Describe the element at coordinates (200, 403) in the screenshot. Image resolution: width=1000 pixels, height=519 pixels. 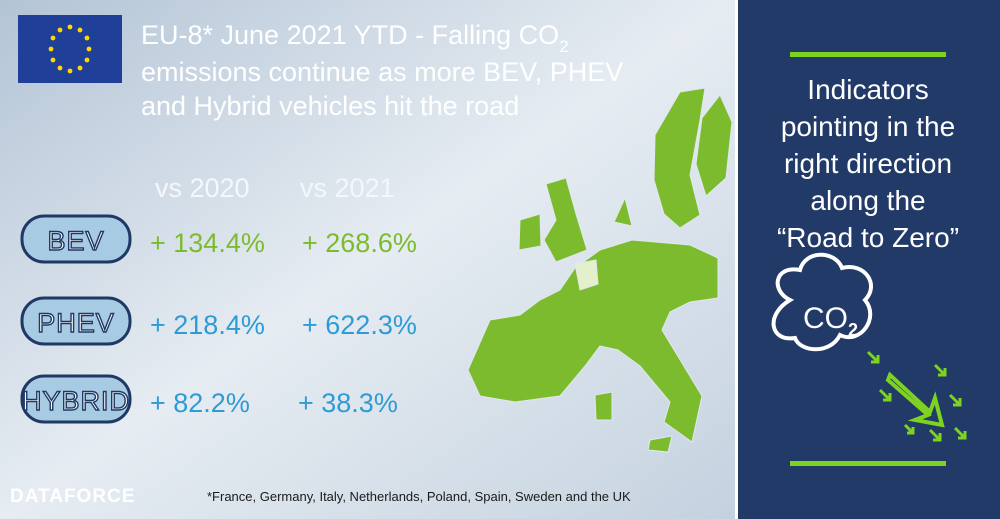
I see `value: + 82.2%` at that location.